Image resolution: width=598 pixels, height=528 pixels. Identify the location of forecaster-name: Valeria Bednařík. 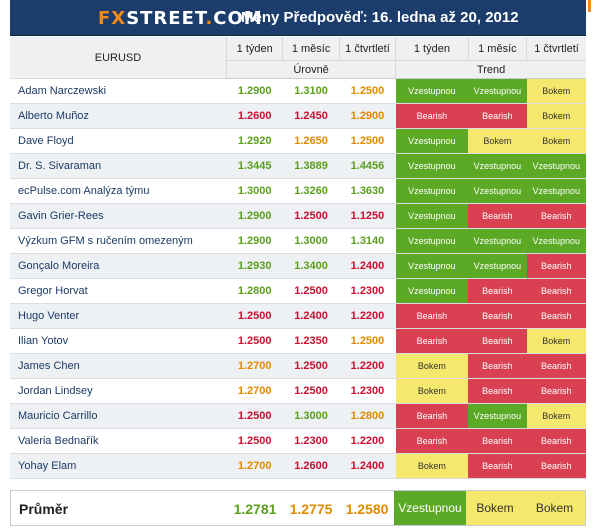
(118, 441).